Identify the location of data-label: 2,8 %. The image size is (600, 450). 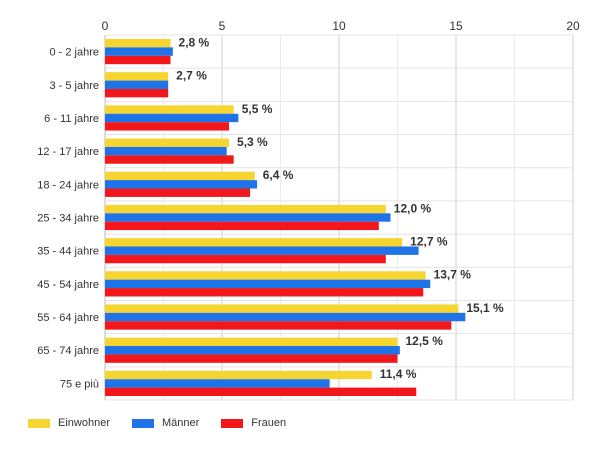
(194, 42).